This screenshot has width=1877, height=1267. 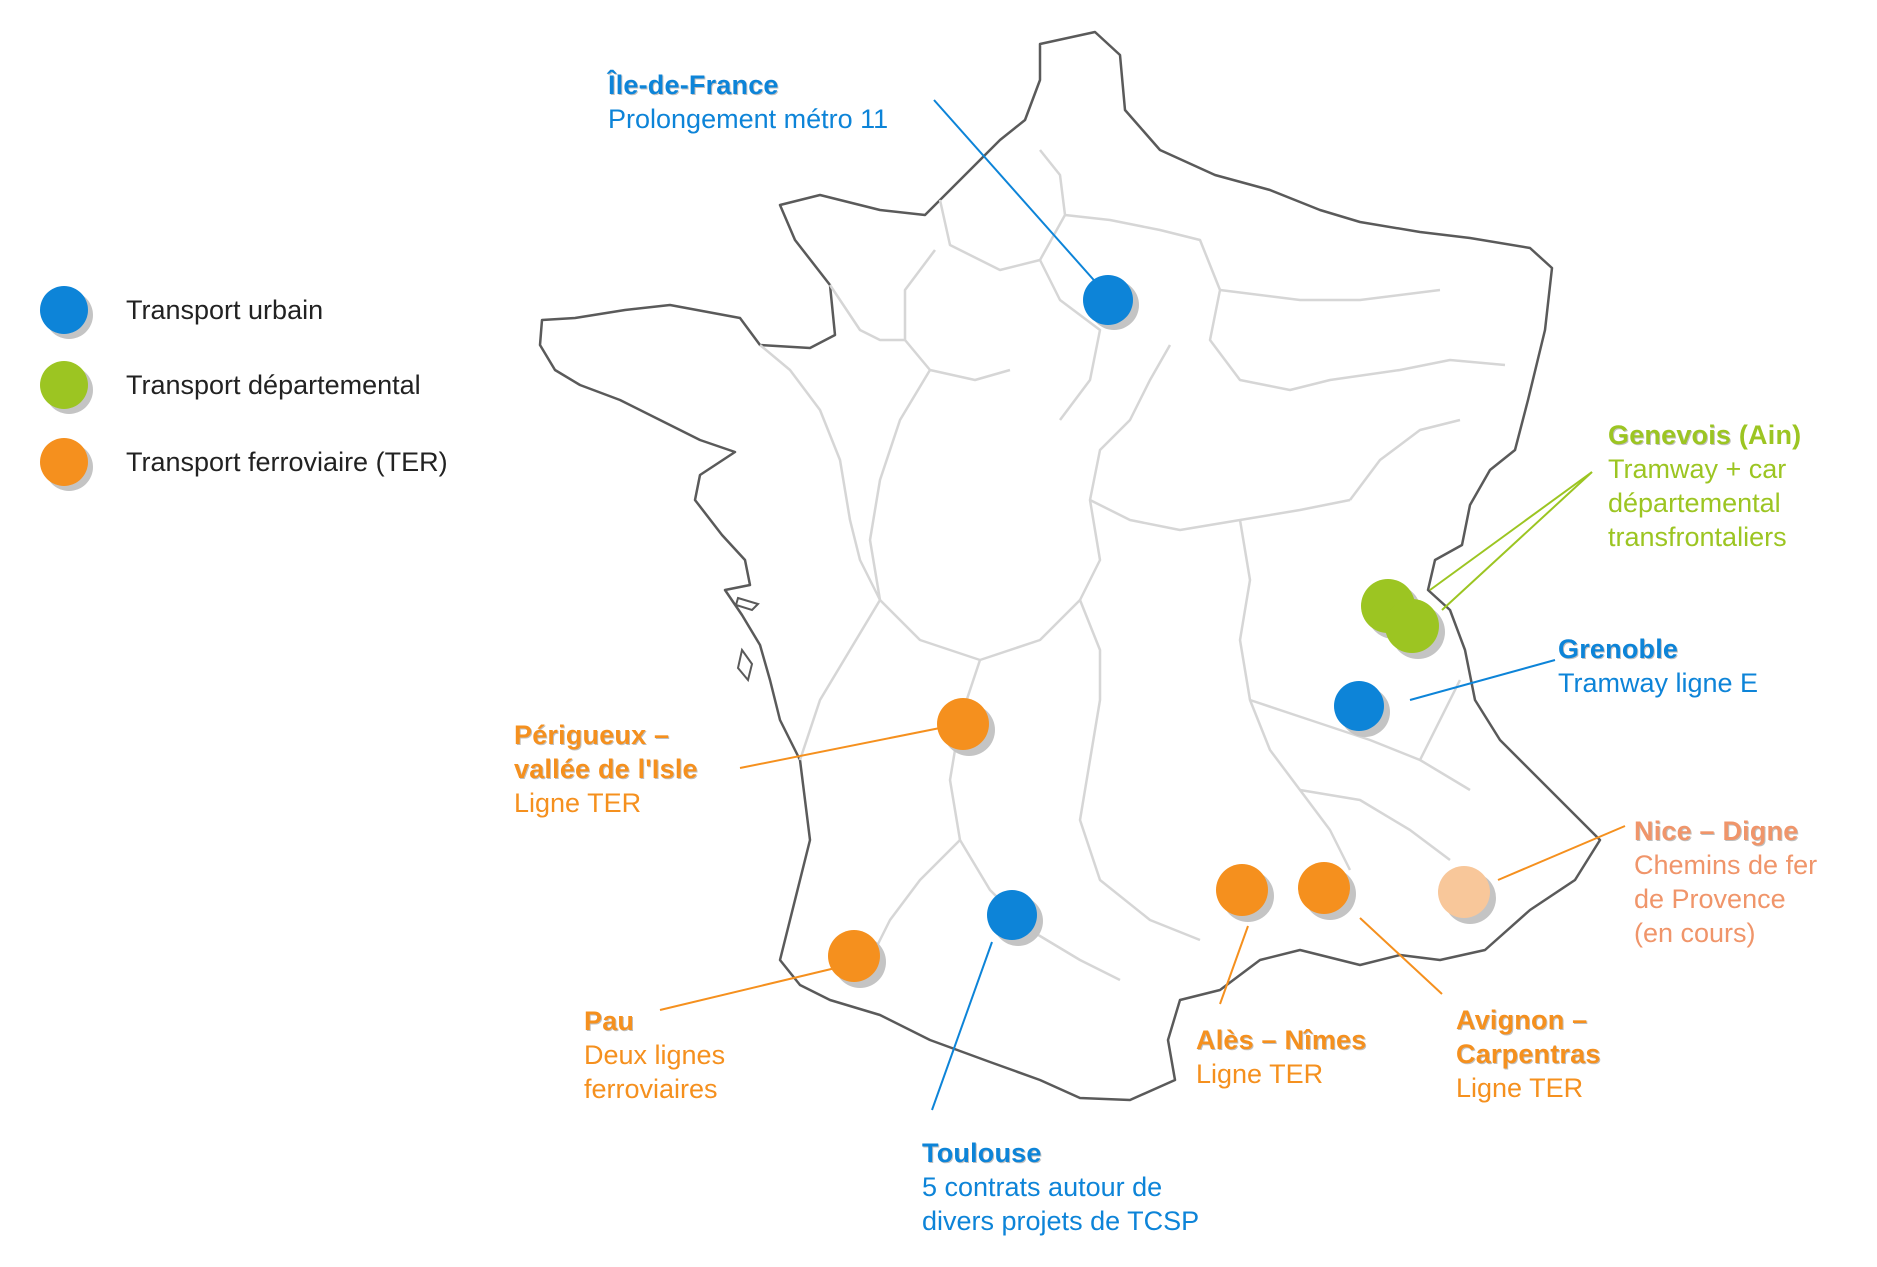 I want to click on callout-ales: Alès – Nîmes Ligne TER, so click(x=1281, y=1057).